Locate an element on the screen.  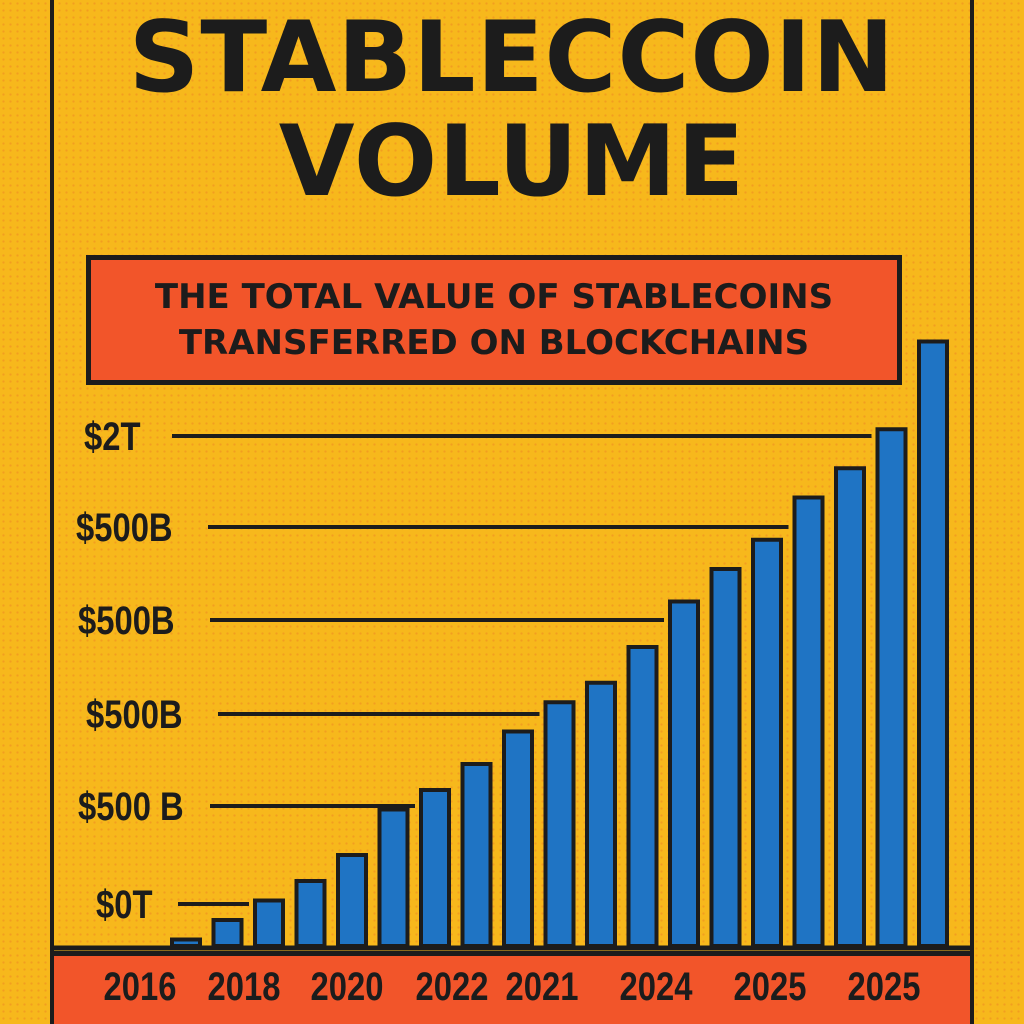
subtitle-line-1: THE TOTAL VALUE OF STABLECOINS is located at coordinates (494, 297).